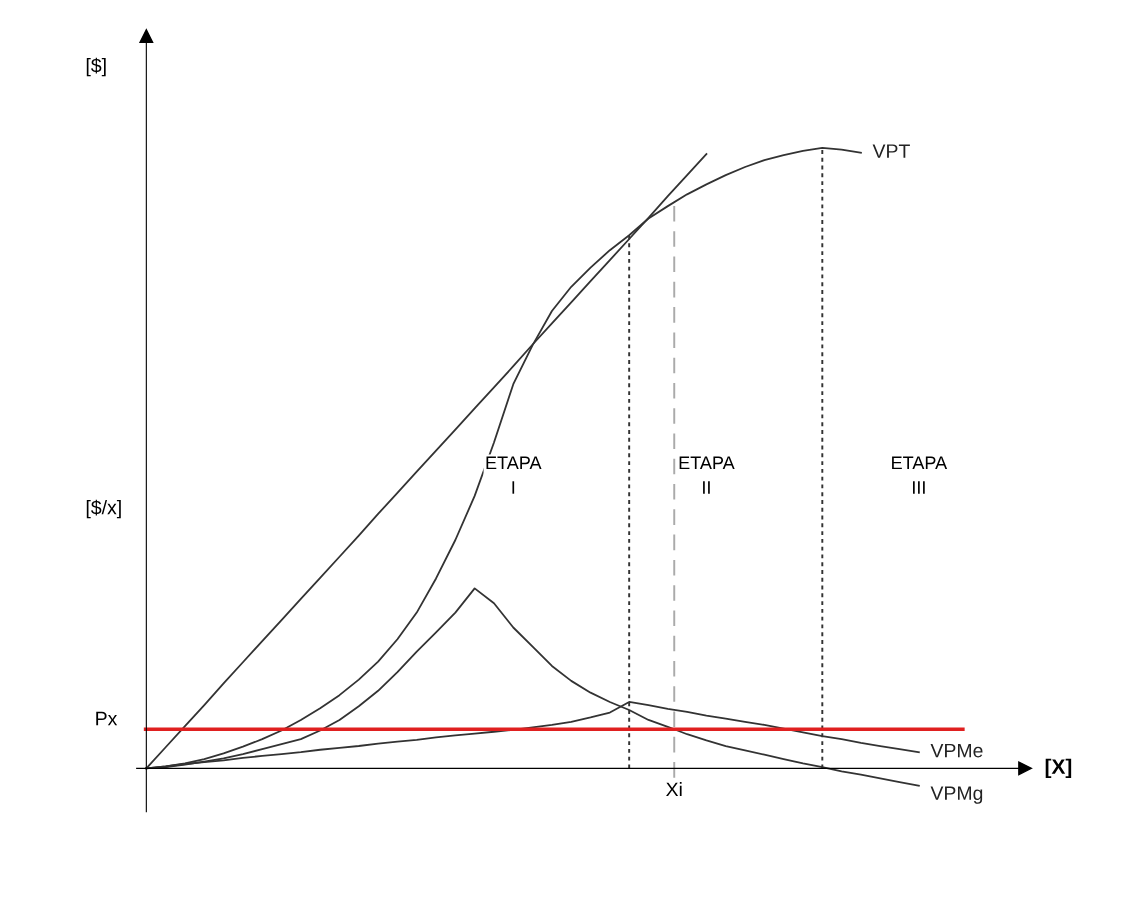 The width and height of the screenshot is (1139, 902). I want to click on y2-axis-title: [$/x], so click(103, 509).